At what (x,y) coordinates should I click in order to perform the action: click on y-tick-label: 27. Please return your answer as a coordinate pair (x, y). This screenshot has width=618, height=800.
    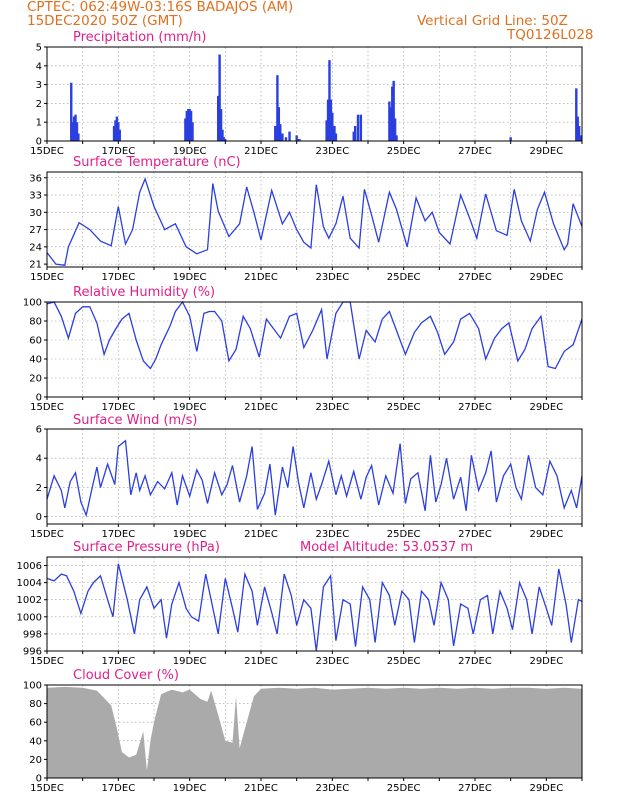
    Looking at the image, I should click on (35, 230).